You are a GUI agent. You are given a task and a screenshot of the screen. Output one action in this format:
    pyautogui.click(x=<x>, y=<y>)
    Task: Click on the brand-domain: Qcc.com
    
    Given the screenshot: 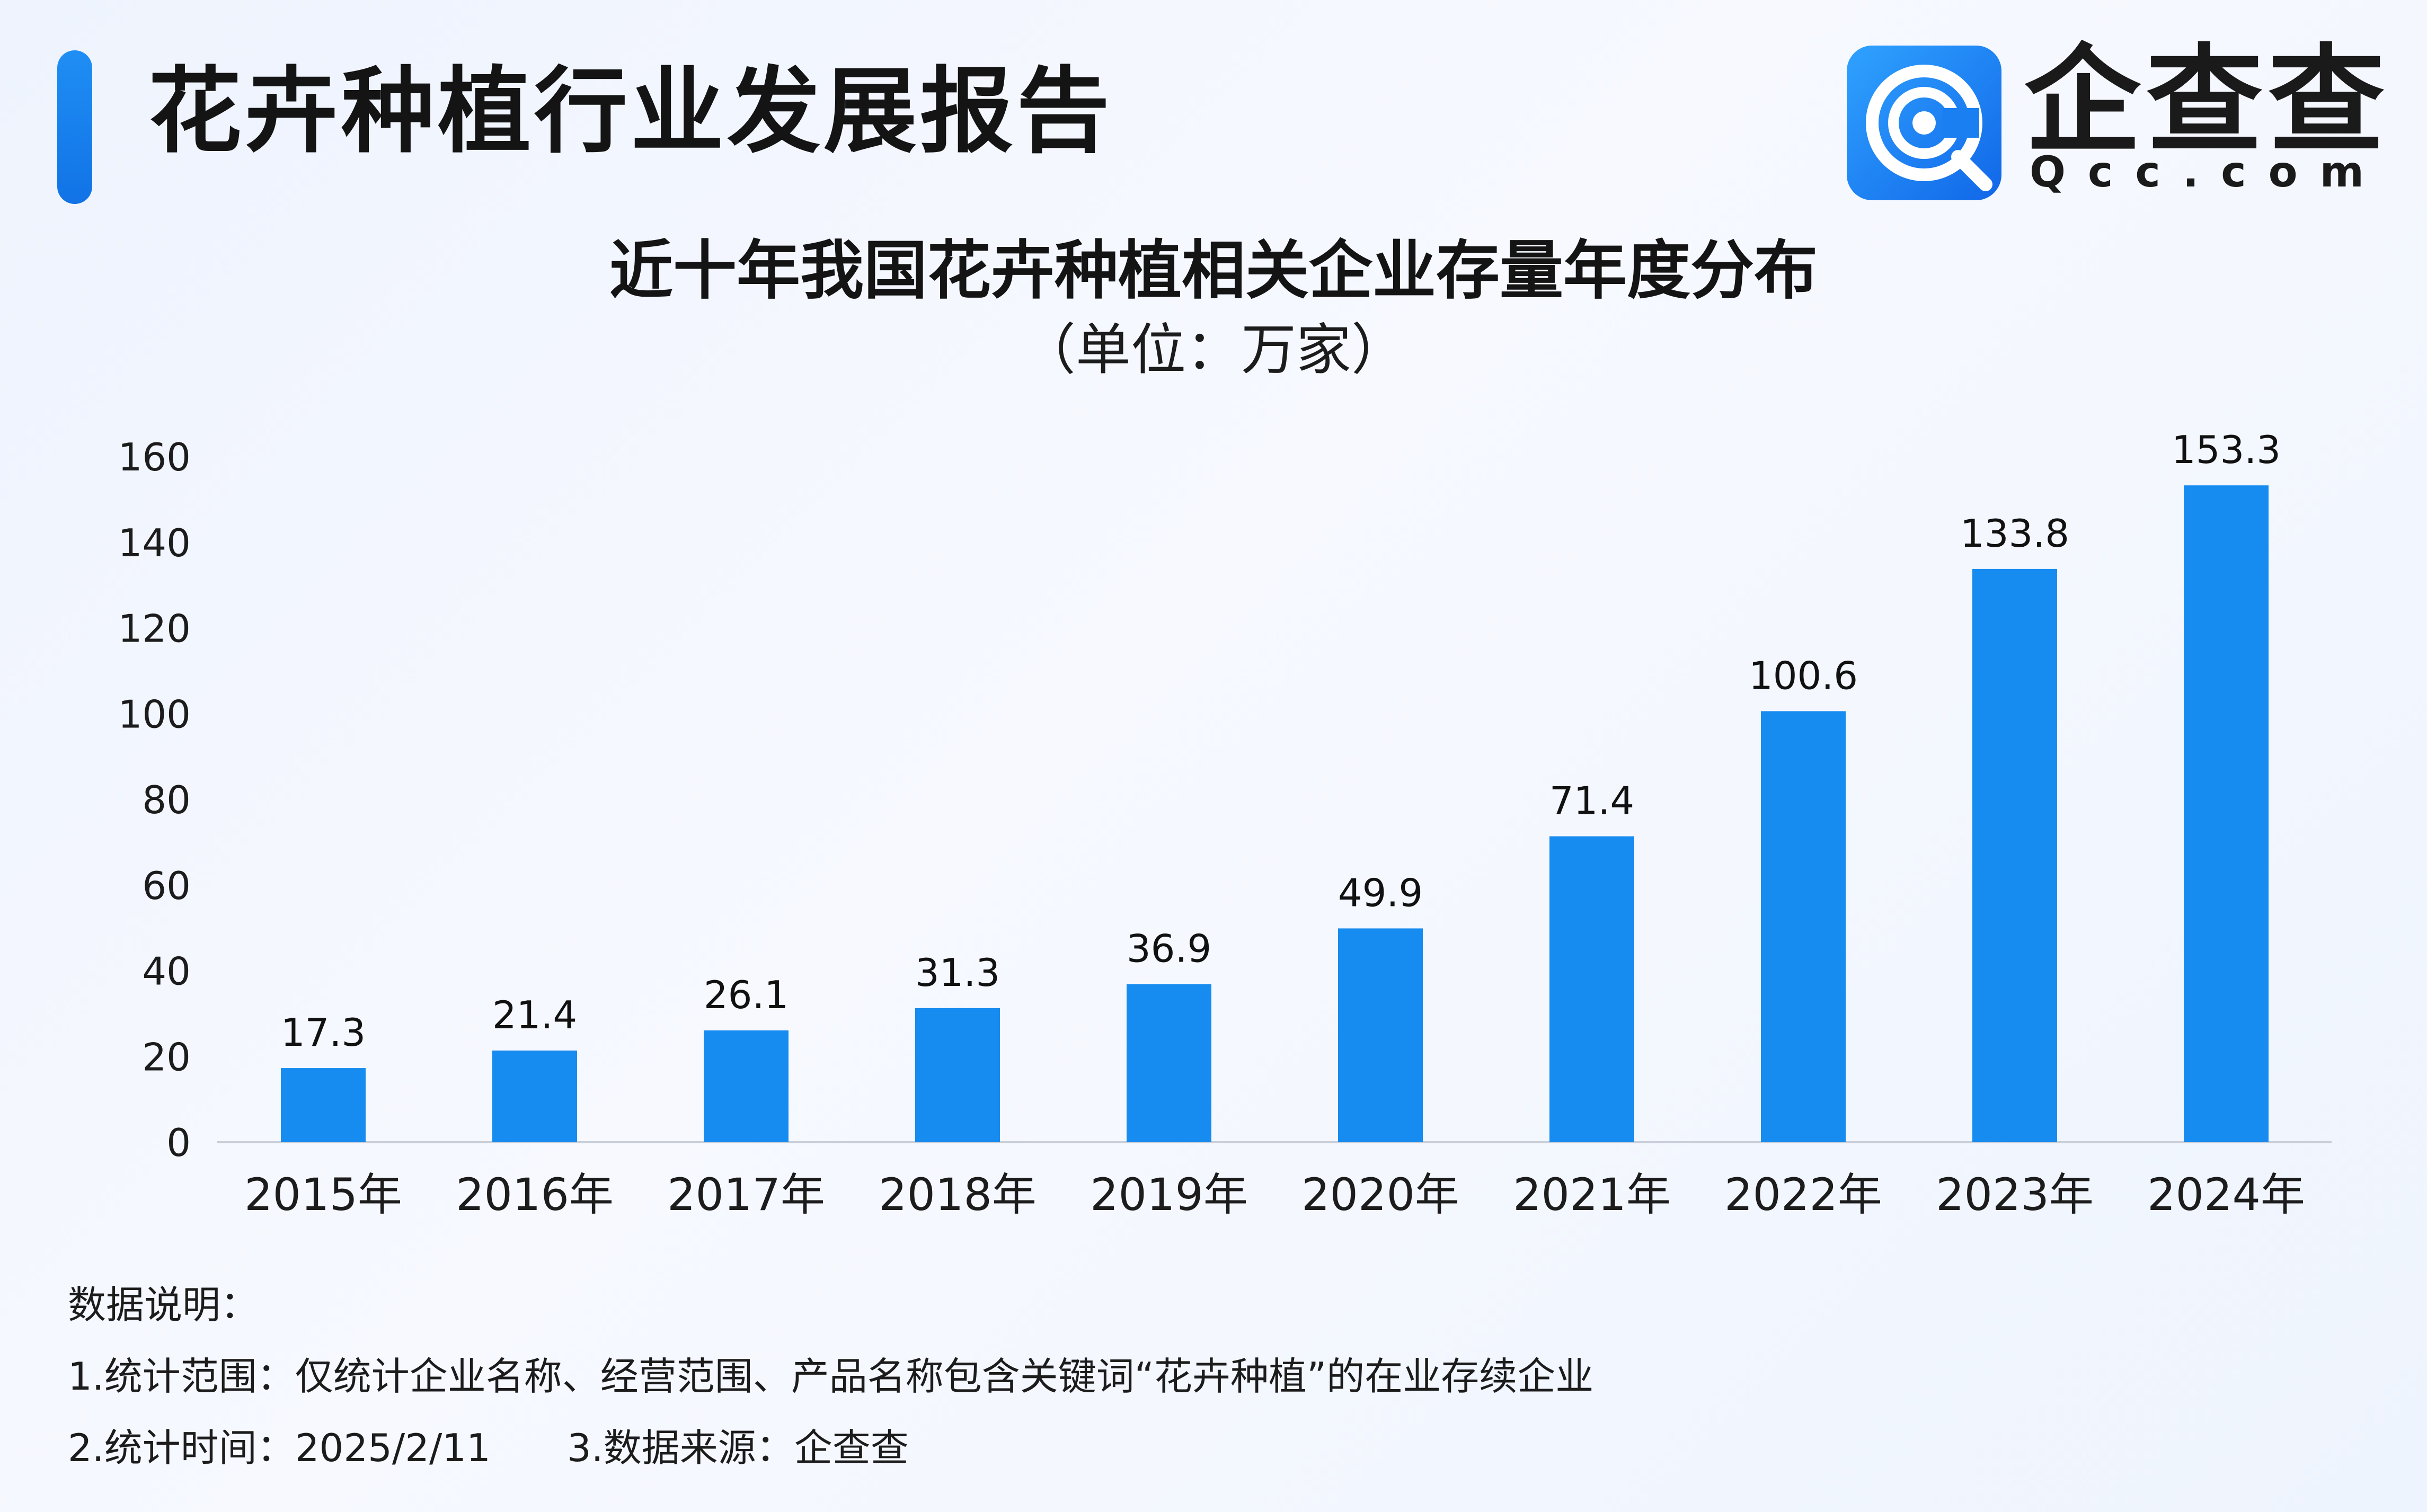 What is the action you would take?
    pyautogui.click(x=2208, y=172)
    